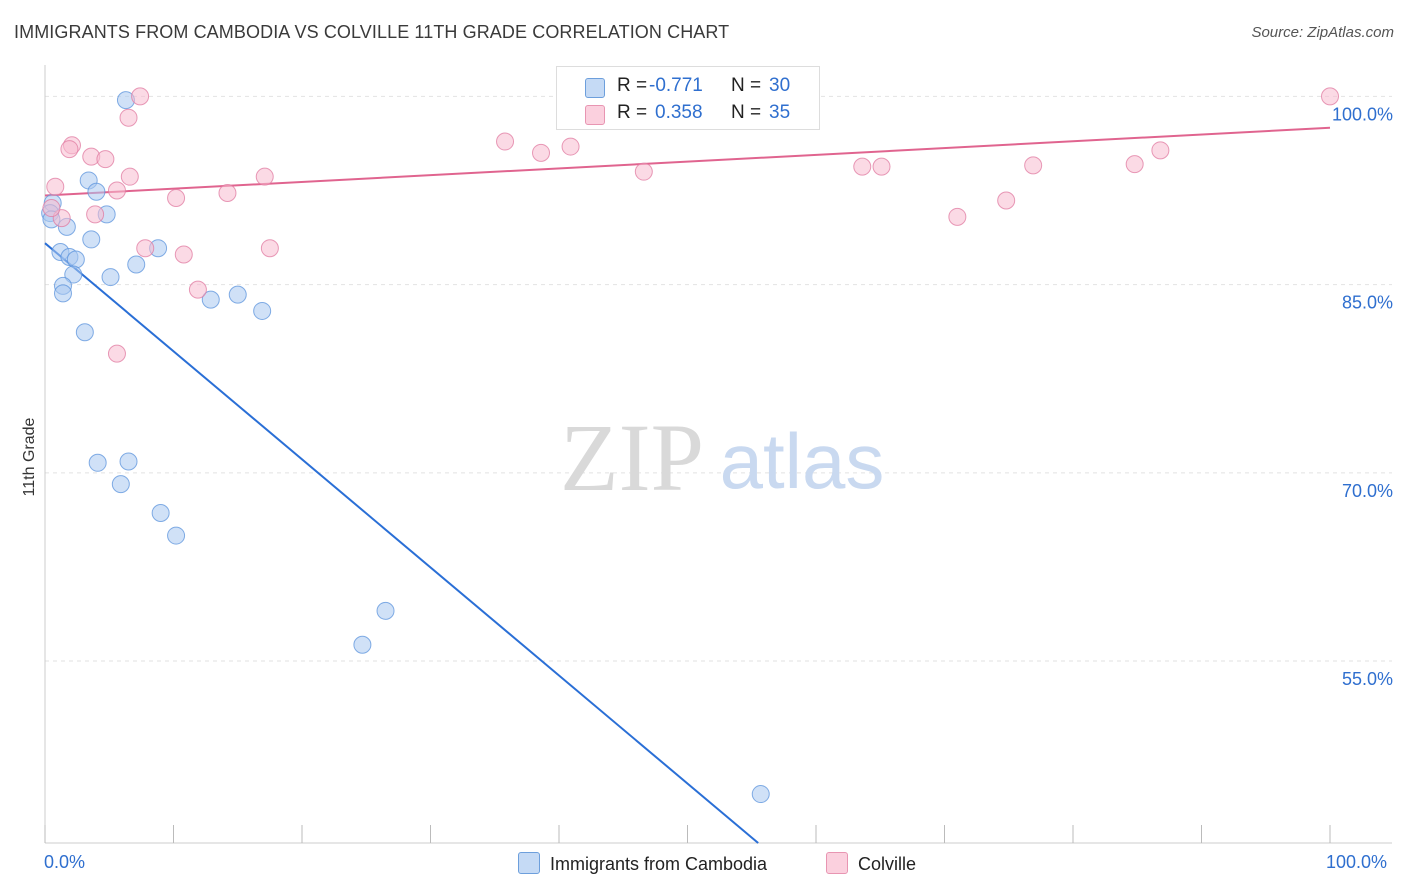 The height and width of the screenshot is (892, 1406). I want to click on y-tick-label: 55.0%, so click(1367, 679).